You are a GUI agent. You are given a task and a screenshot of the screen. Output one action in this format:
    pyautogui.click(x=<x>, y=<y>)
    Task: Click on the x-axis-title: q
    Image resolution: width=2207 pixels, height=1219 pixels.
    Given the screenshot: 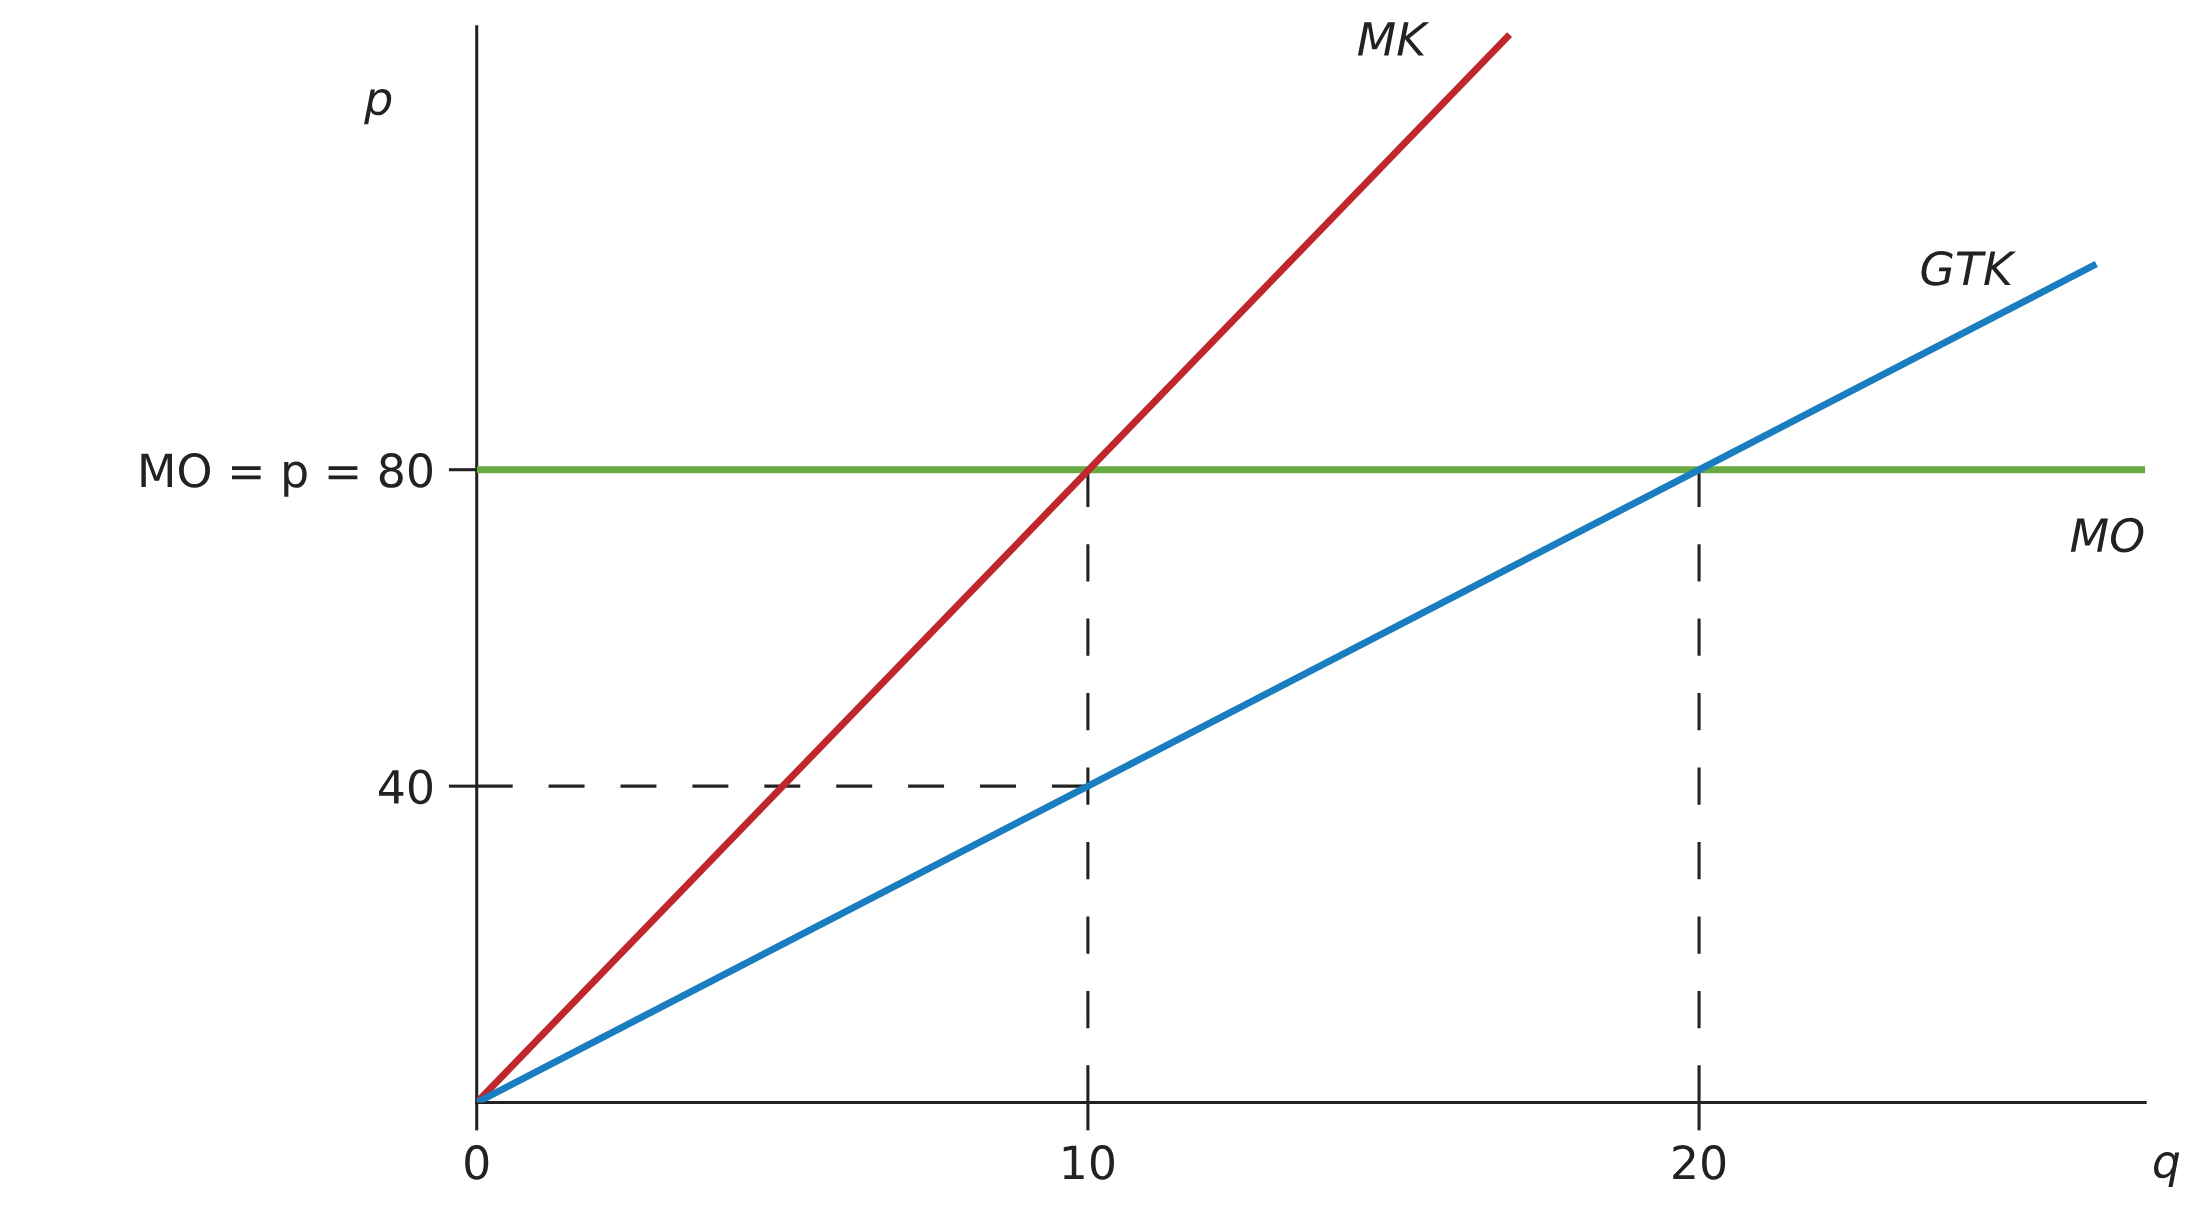 What is the action you would take?
    pyautogui.click(x=2166, y=1169)
    